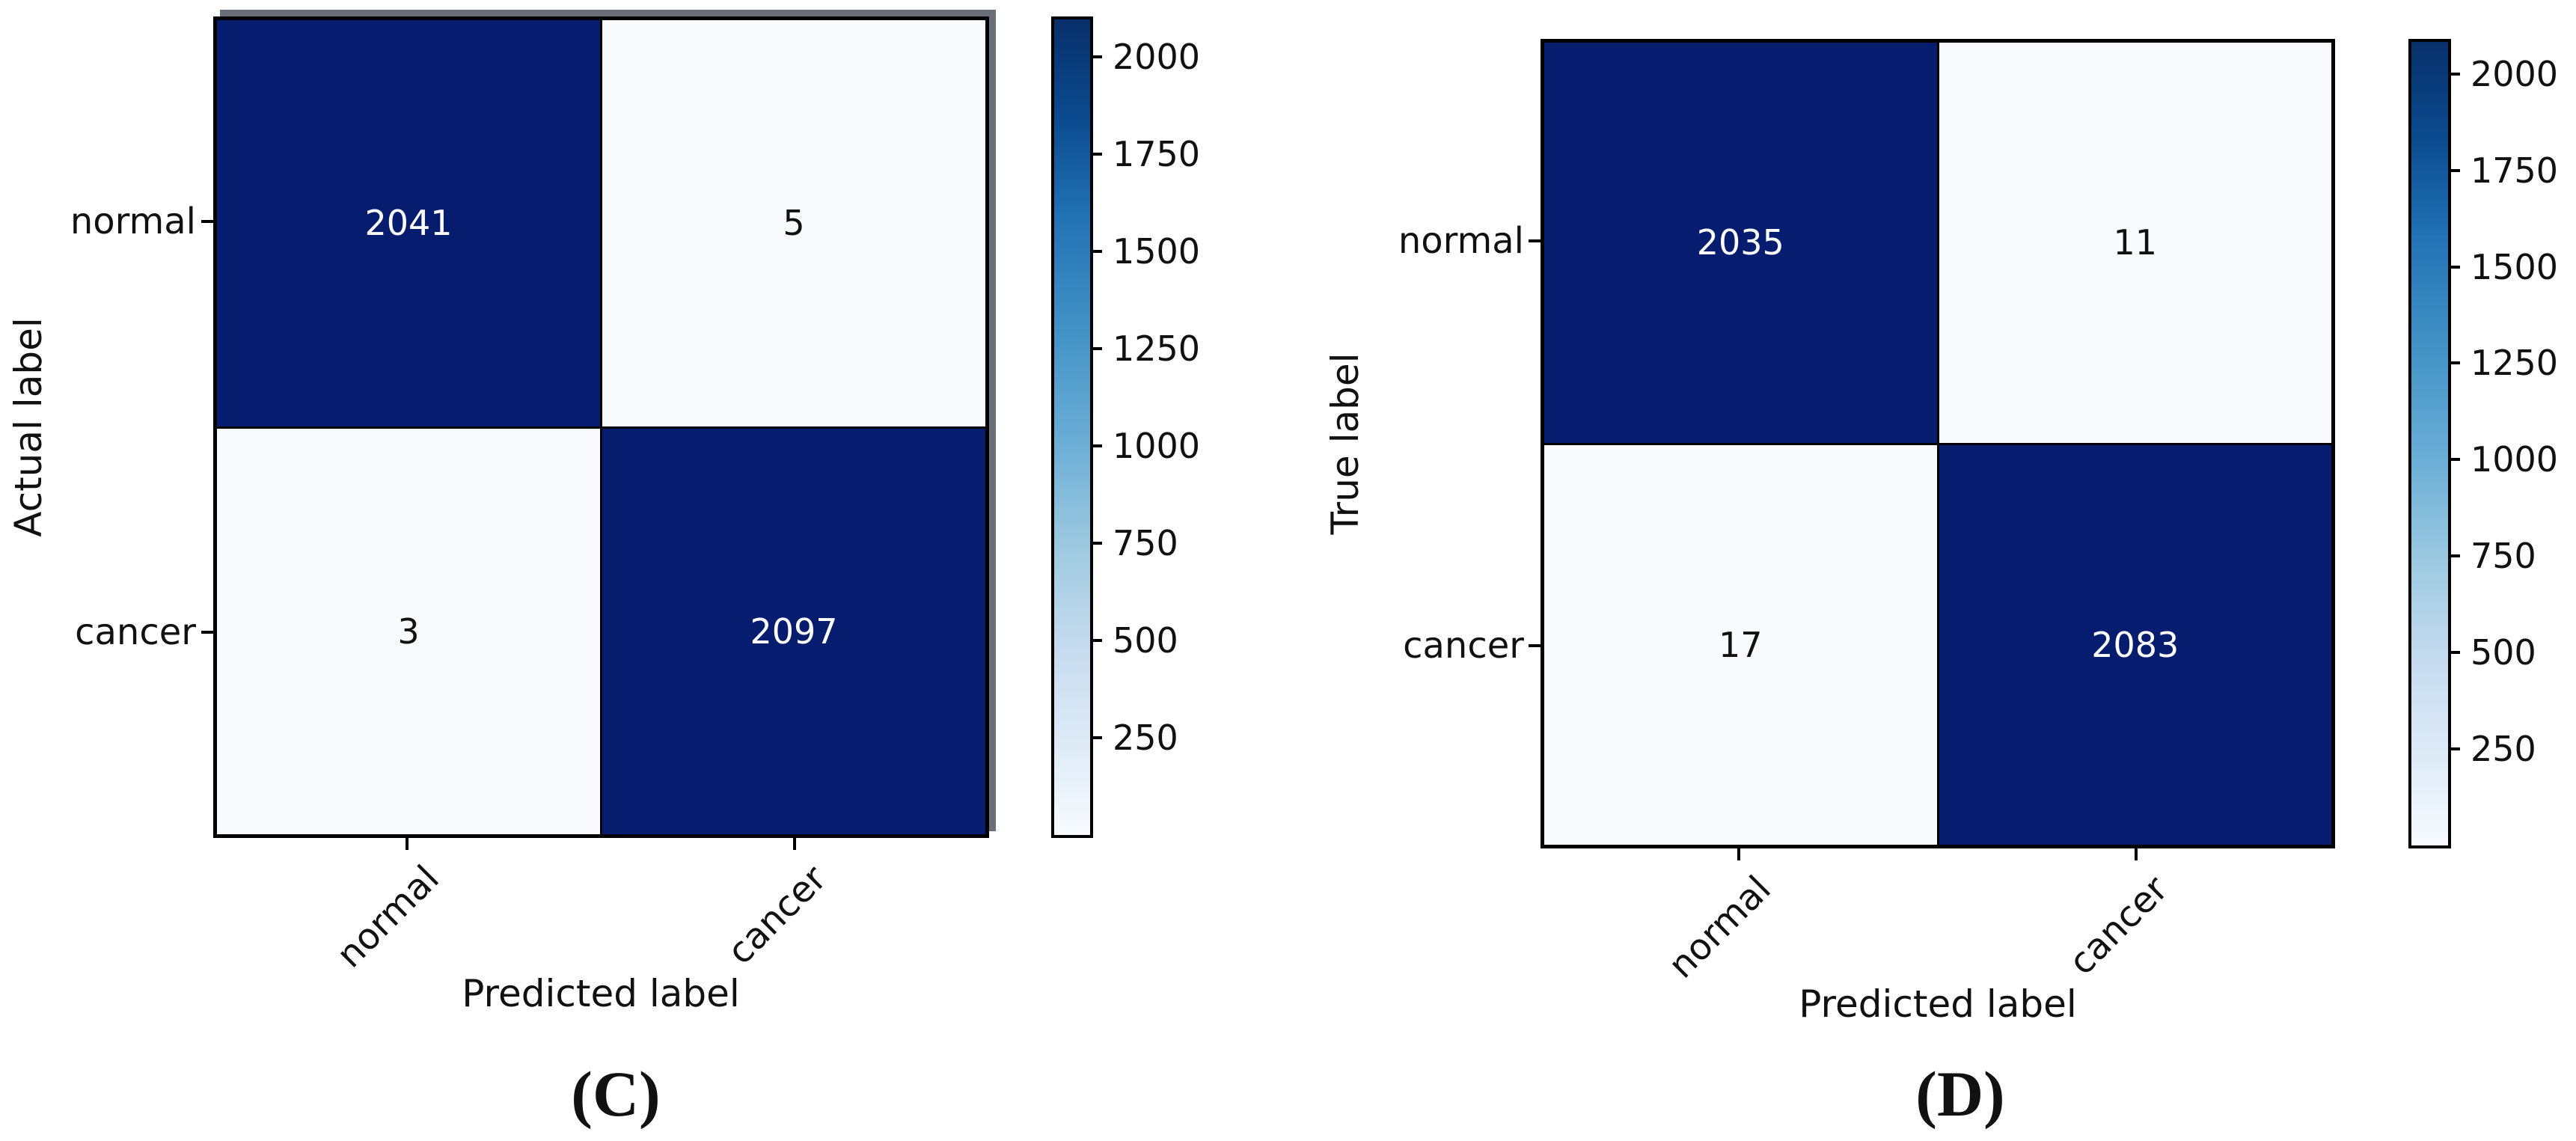 This screenshot has height=1141, width=2576. What do you see at coordinates (1740, 644) in the screenshot?
I see `cell-true-cancer-pred-normal: 17` at bounding box center [1740, 644].